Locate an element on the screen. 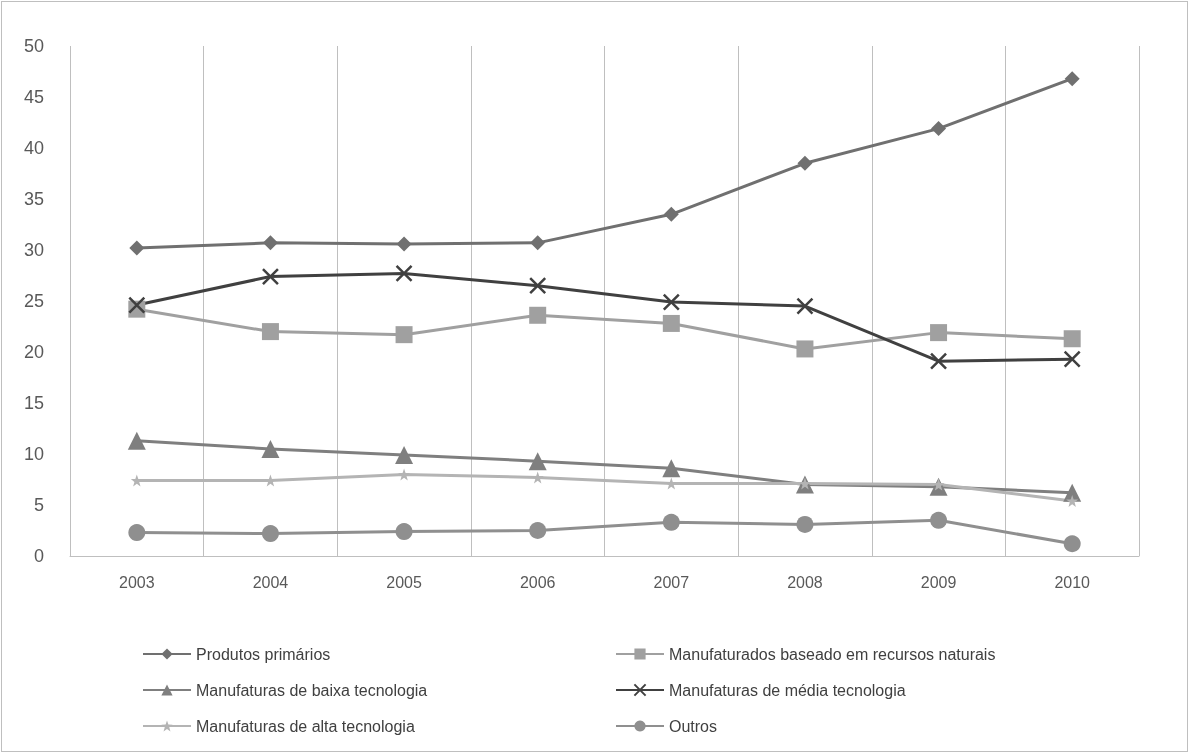 The image size is (1189, 753). legend-label: Manufaturas de média tecnologia is located at coordinates (787, 690).